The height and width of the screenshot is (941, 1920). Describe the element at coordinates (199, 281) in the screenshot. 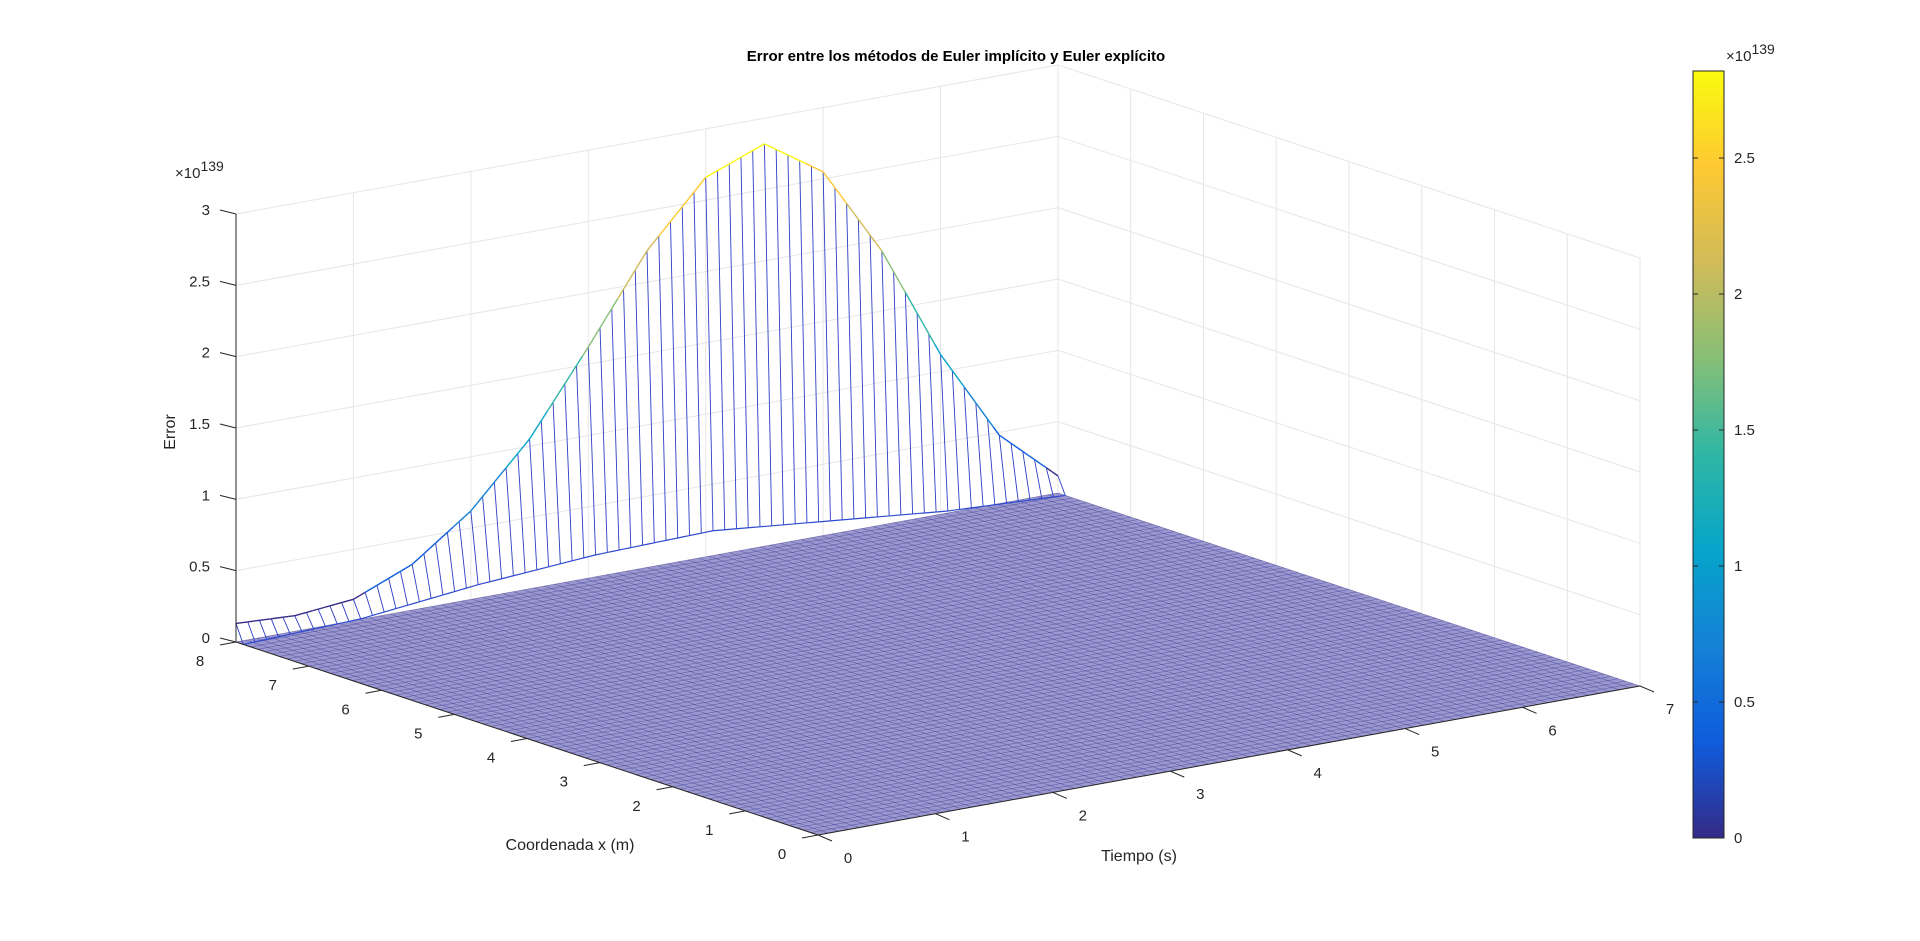

I see `z-tick-label: 2.5` at that location.